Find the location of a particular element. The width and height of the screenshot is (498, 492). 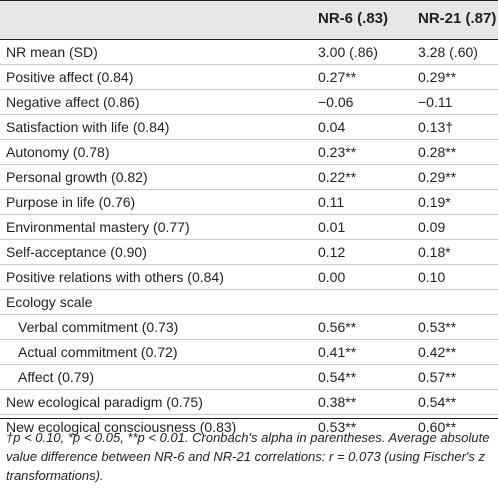

cell-nr21: 0.09 is located at coordinates (432, 227).